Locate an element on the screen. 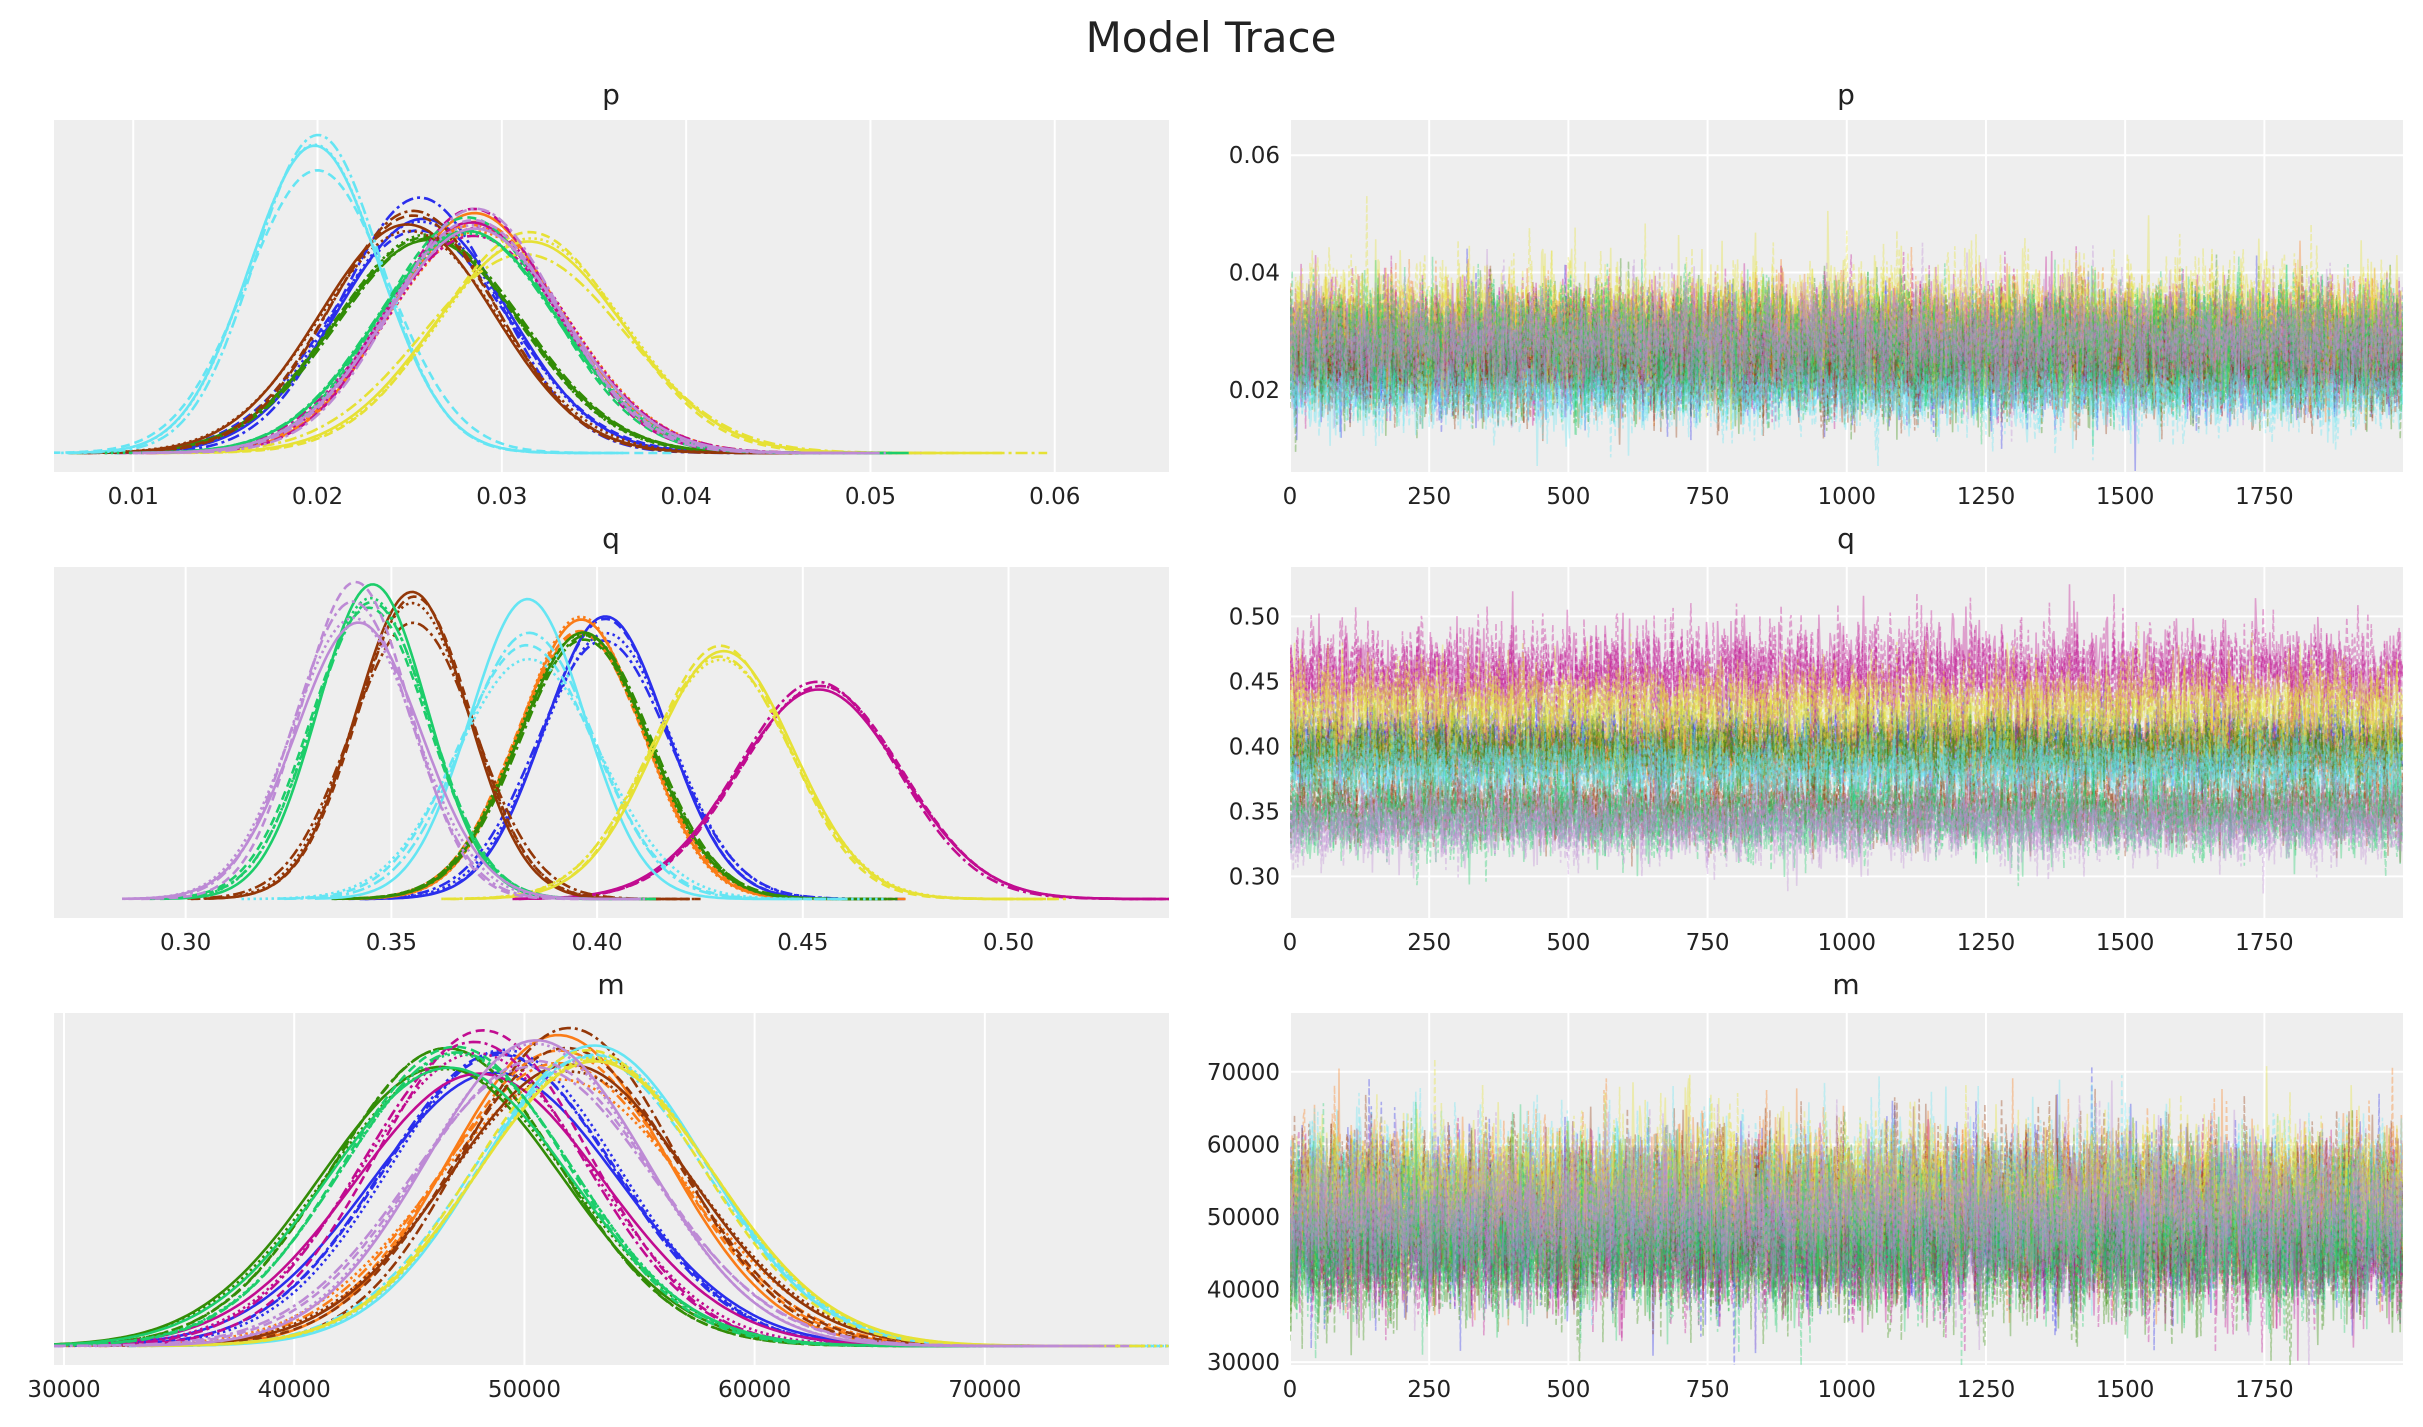  x-tick-label: 50000 is located at coordinates (524, 1390).